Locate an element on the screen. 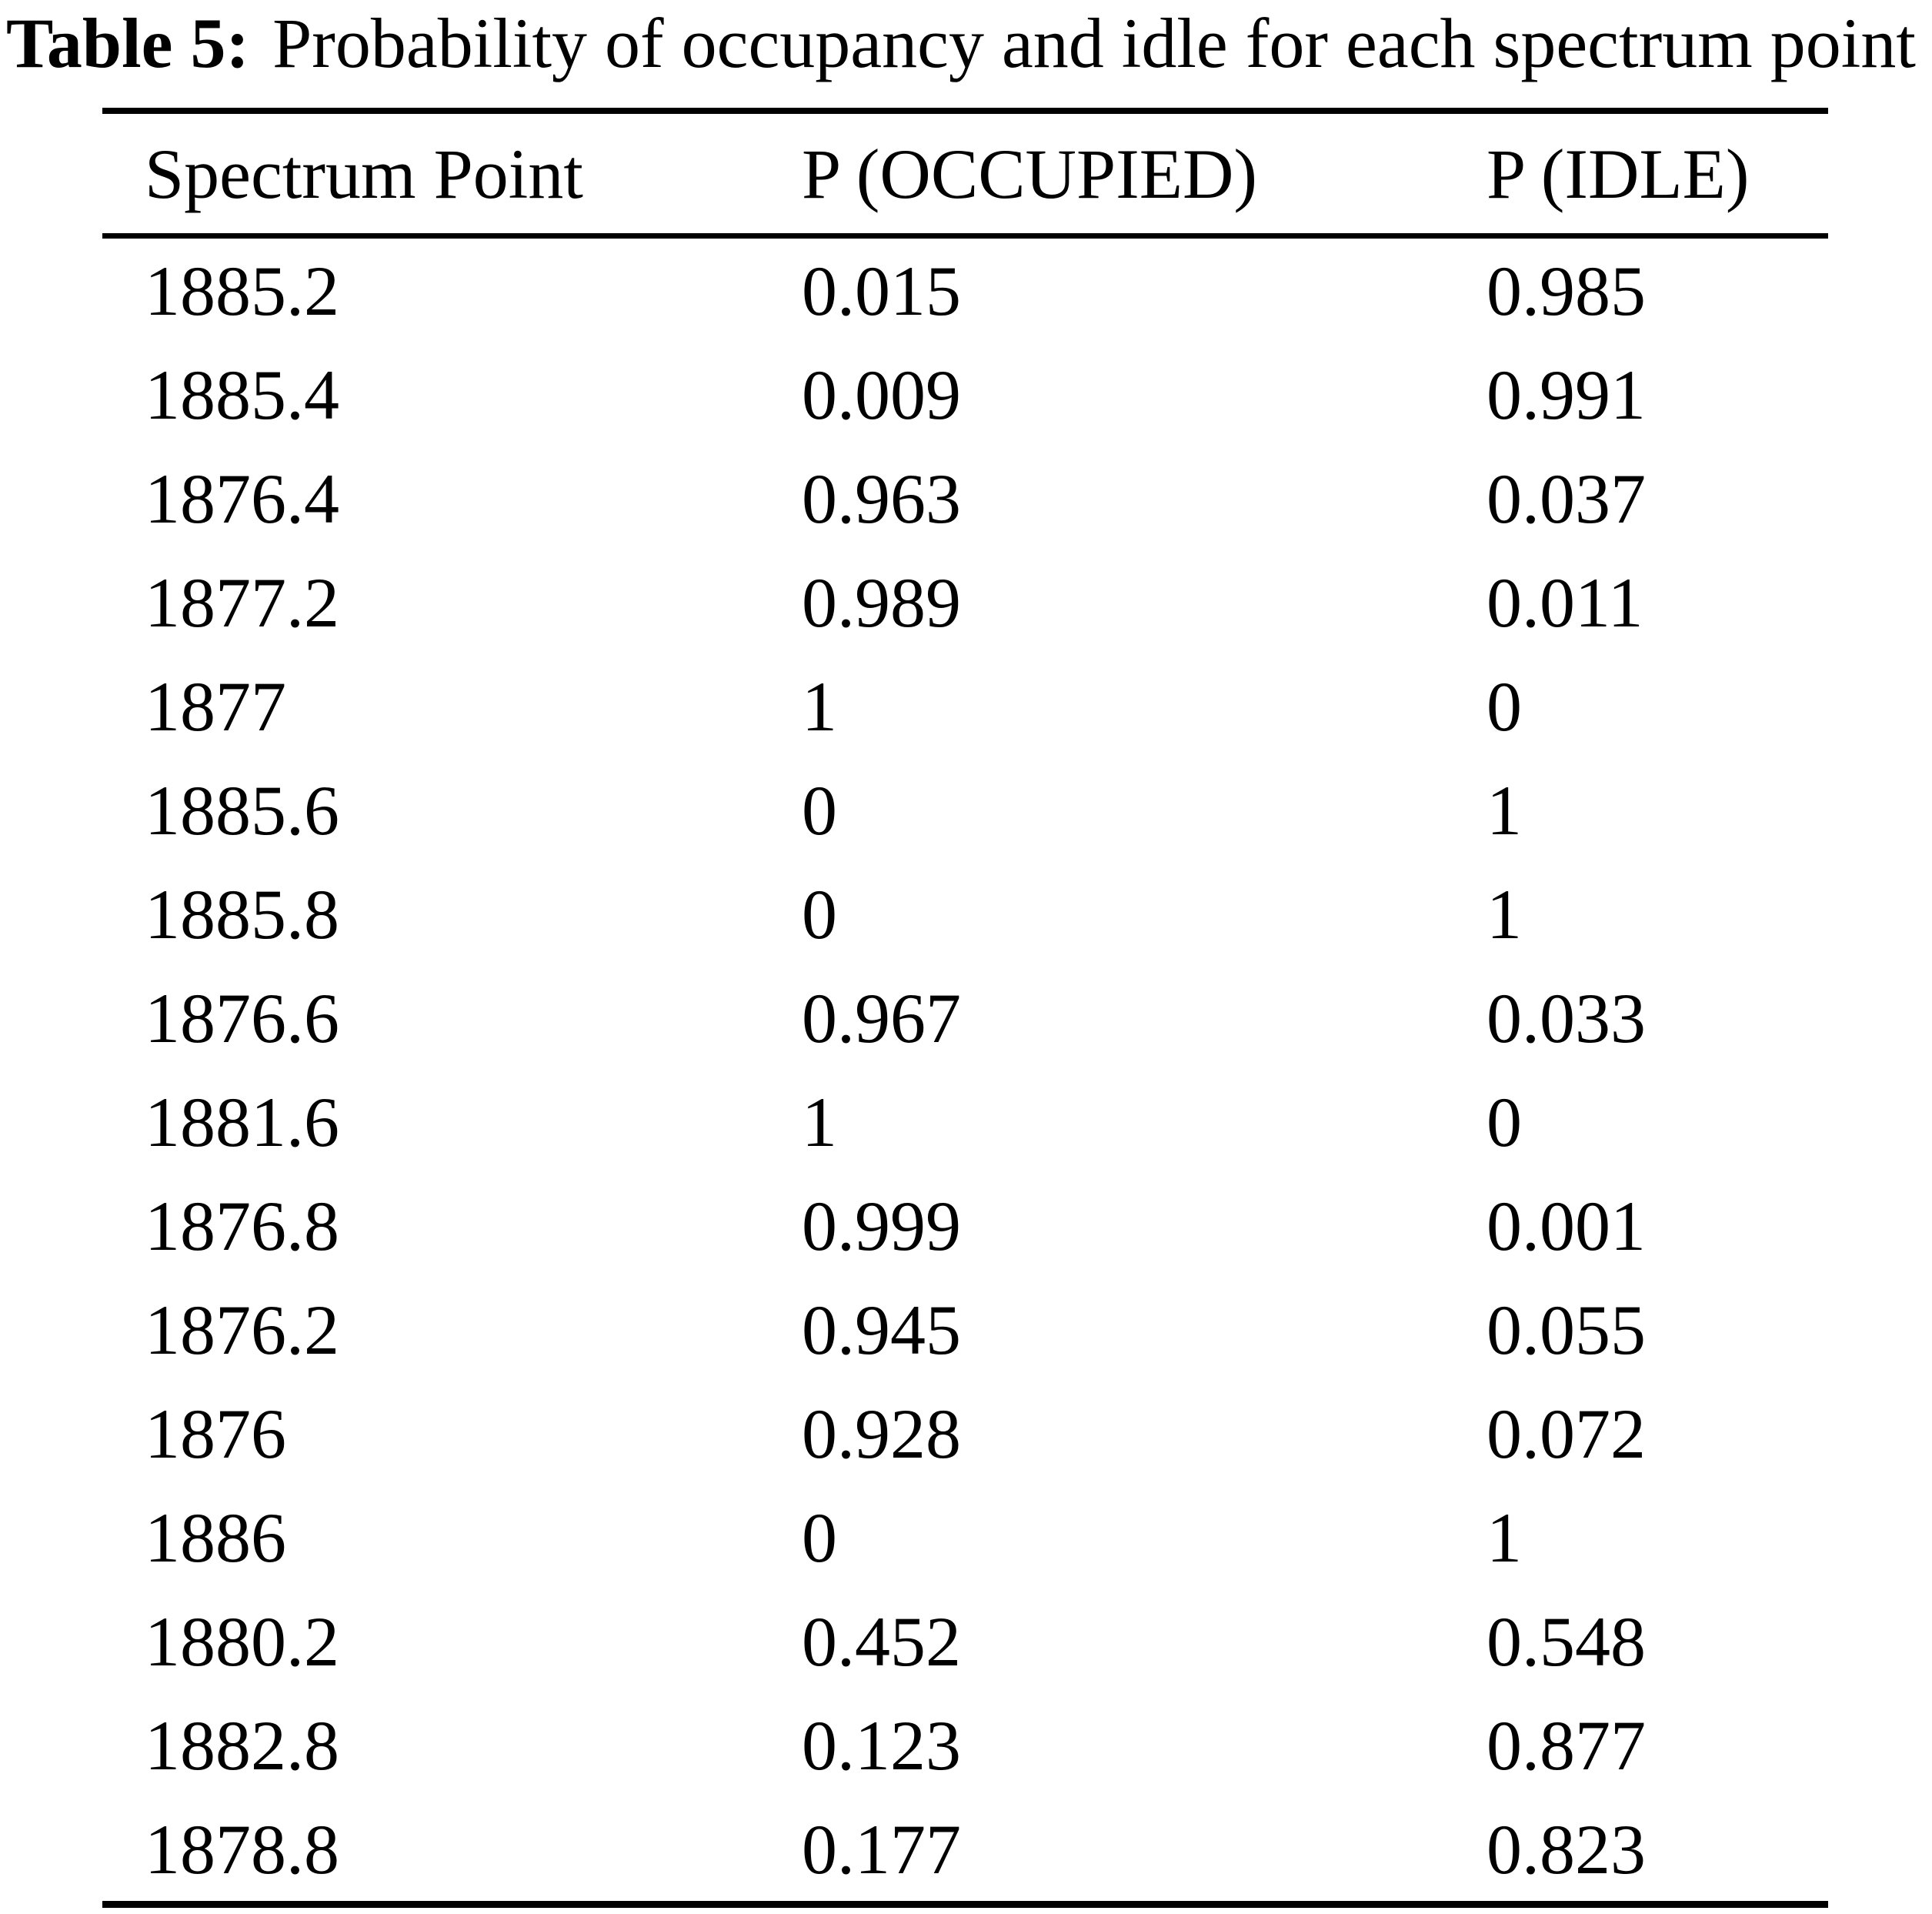  table-header: Spectrum Point P (OCCUPIED) P (IDLE) is located at coordinates (965, 175).